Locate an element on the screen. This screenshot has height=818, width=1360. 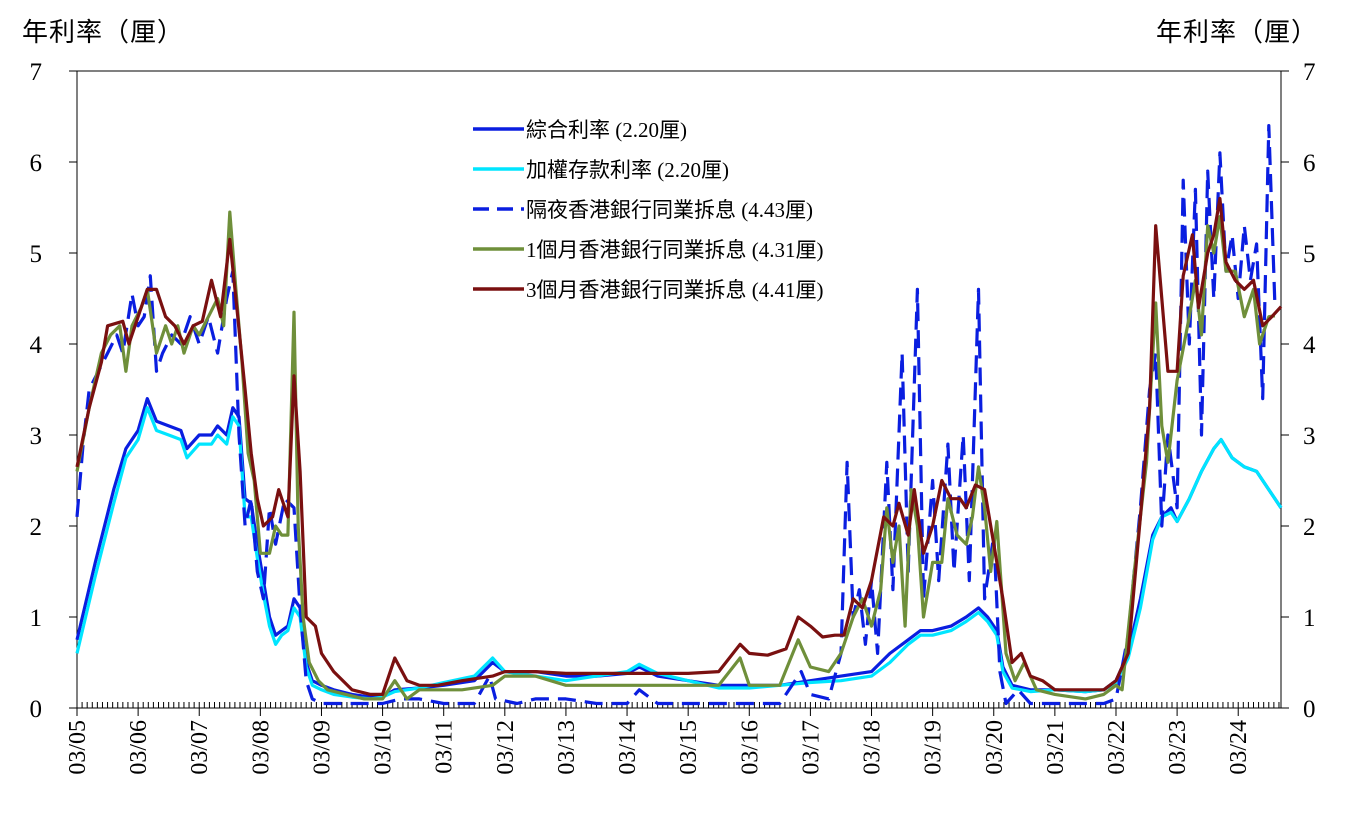
x-tick-label: 03/13 is located at coordinates (567, 747).